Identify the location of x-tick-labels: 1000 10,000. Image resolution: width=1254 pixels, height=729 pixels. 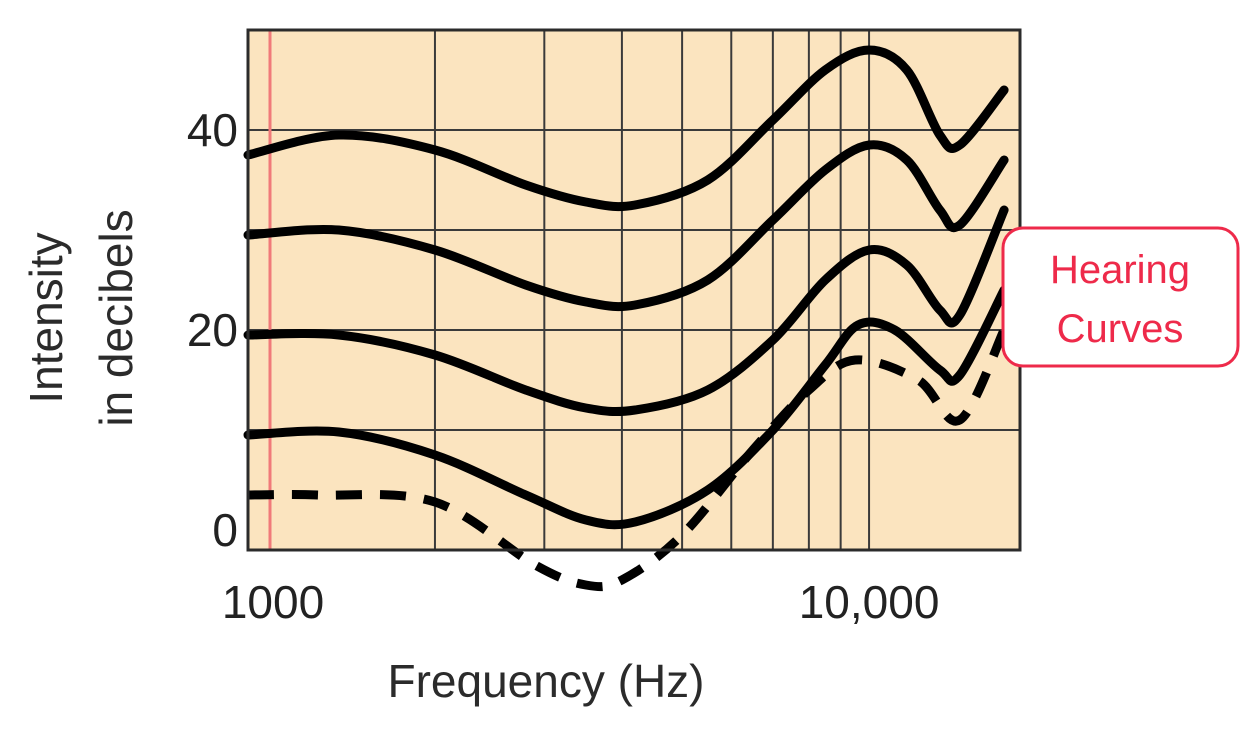
(581, 602).